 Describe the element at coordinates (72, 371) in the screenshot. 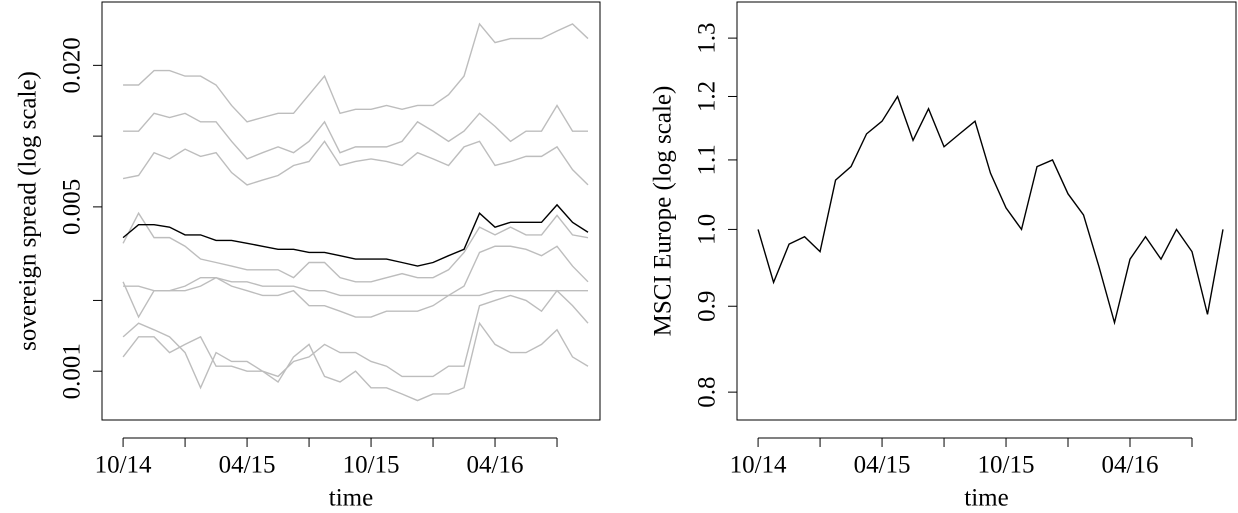

I see `y-tick-label: 0.001` at that location.